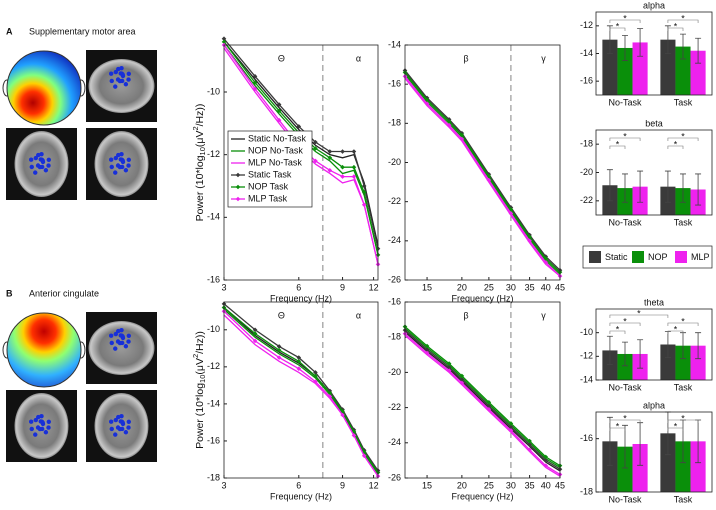 The height and width of the screenshot is (510, 716). What do you see at coordinates (281, 58) in the screenshot?
I see `band-label: Θ` at bounding box center [281, 58].